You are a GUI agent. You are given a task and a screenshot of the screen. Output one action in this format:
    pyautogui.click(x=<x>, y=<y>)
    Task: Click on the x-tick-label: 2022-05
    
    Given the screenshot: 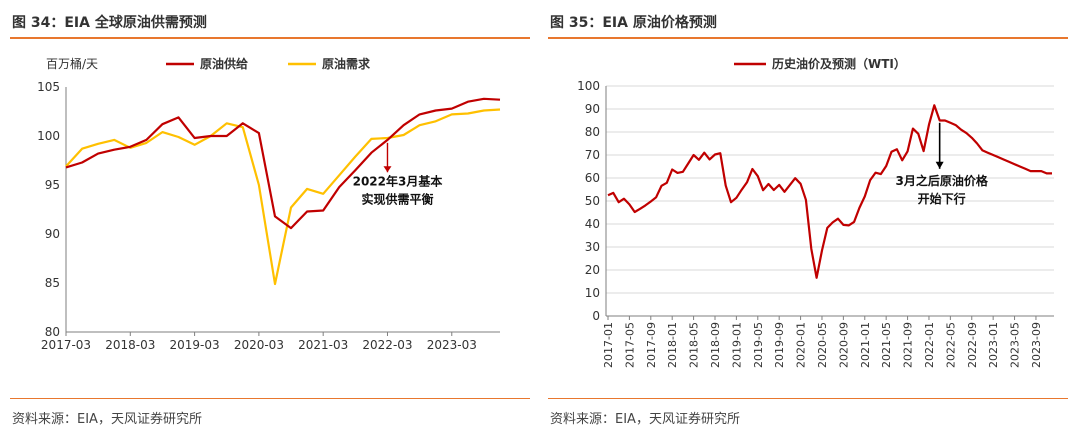 What is the action you would take?
    pyautogui.click(x=950, y=345)
    